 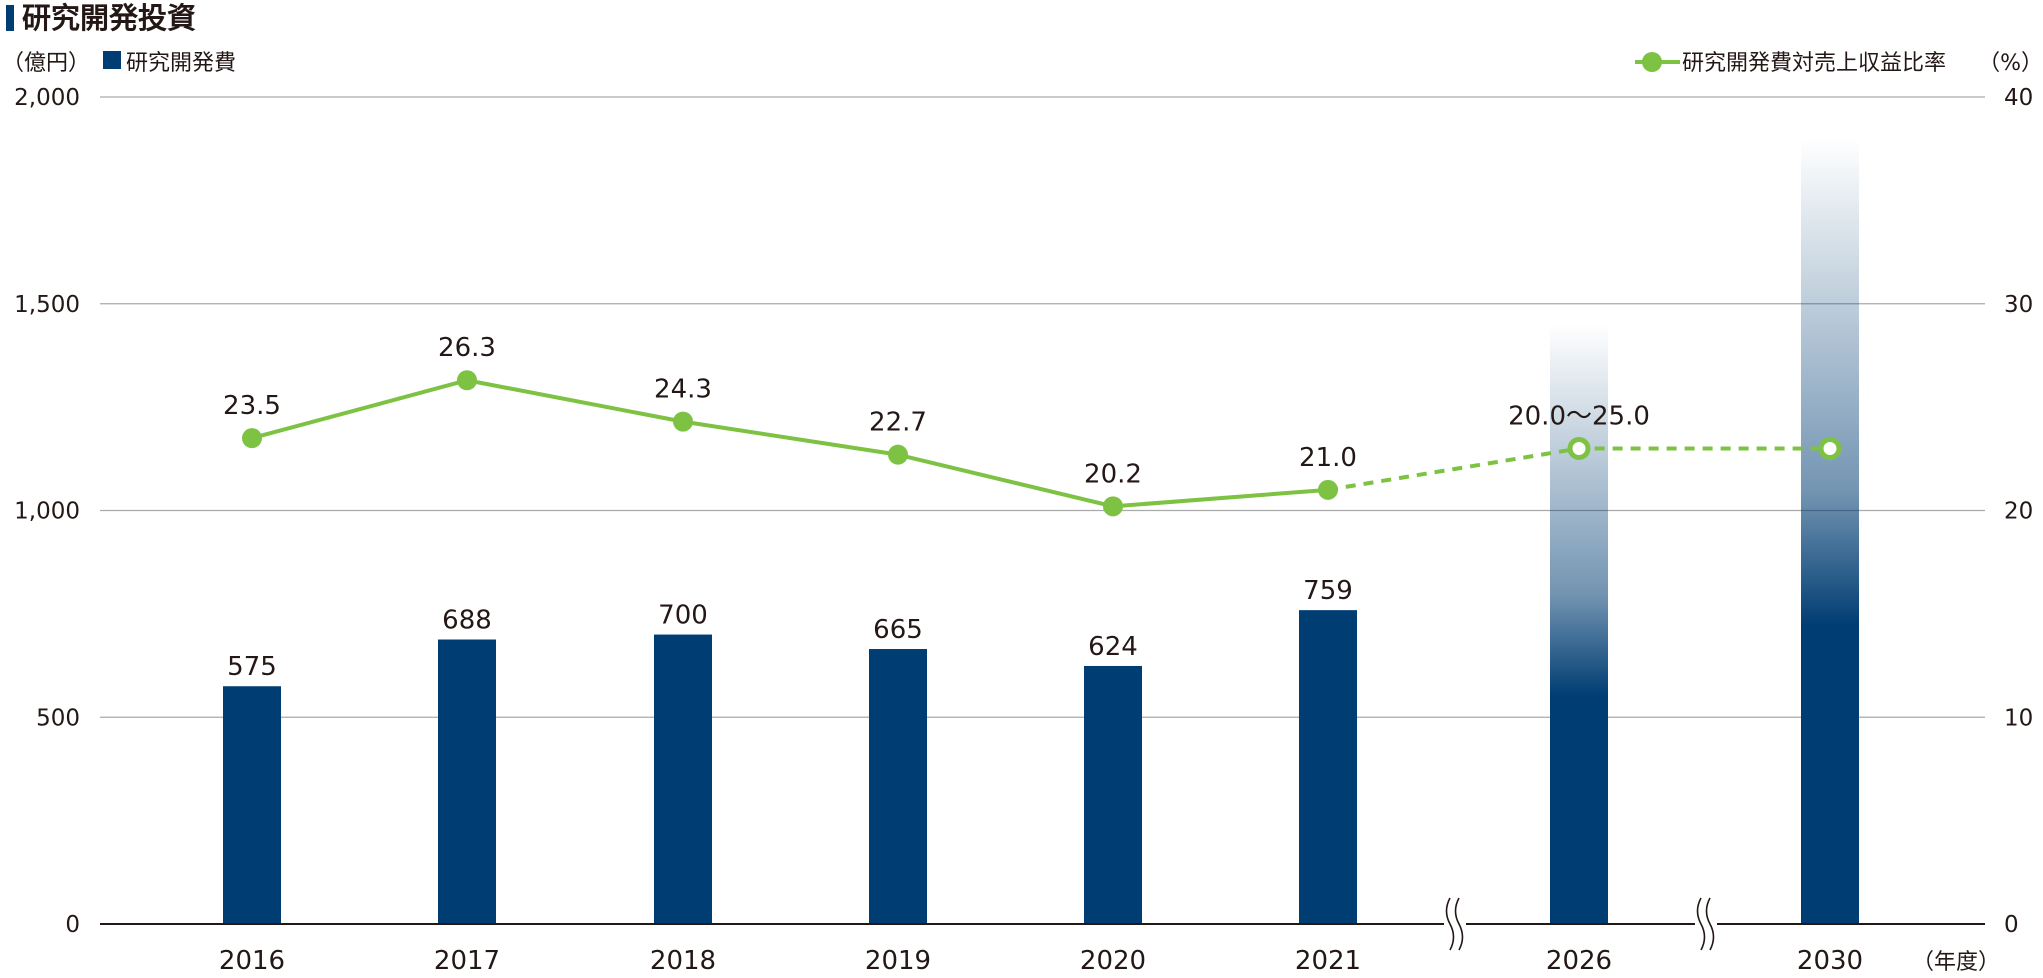 What do you see at coordinates (1113, 794) in the screenshot?
I see `bar-2020` at bounding box center [1113, 794].